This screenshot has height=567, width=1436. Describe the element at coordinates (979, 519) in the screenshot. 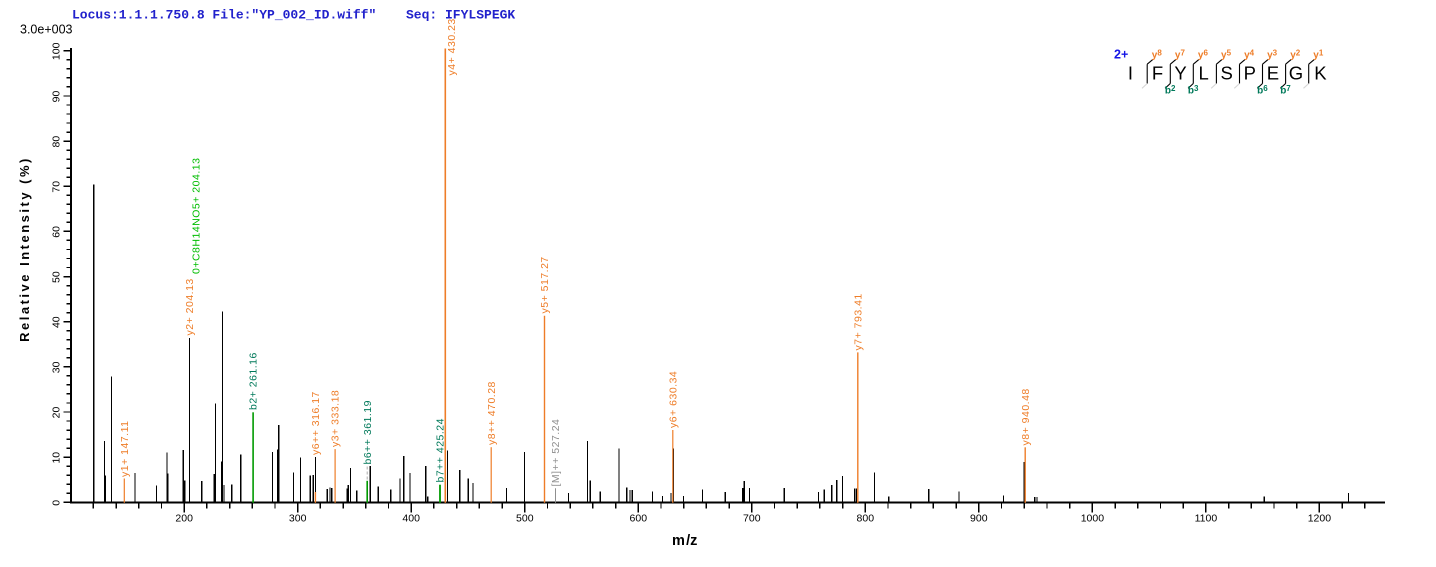

I see `svg-text: 900` at that location.